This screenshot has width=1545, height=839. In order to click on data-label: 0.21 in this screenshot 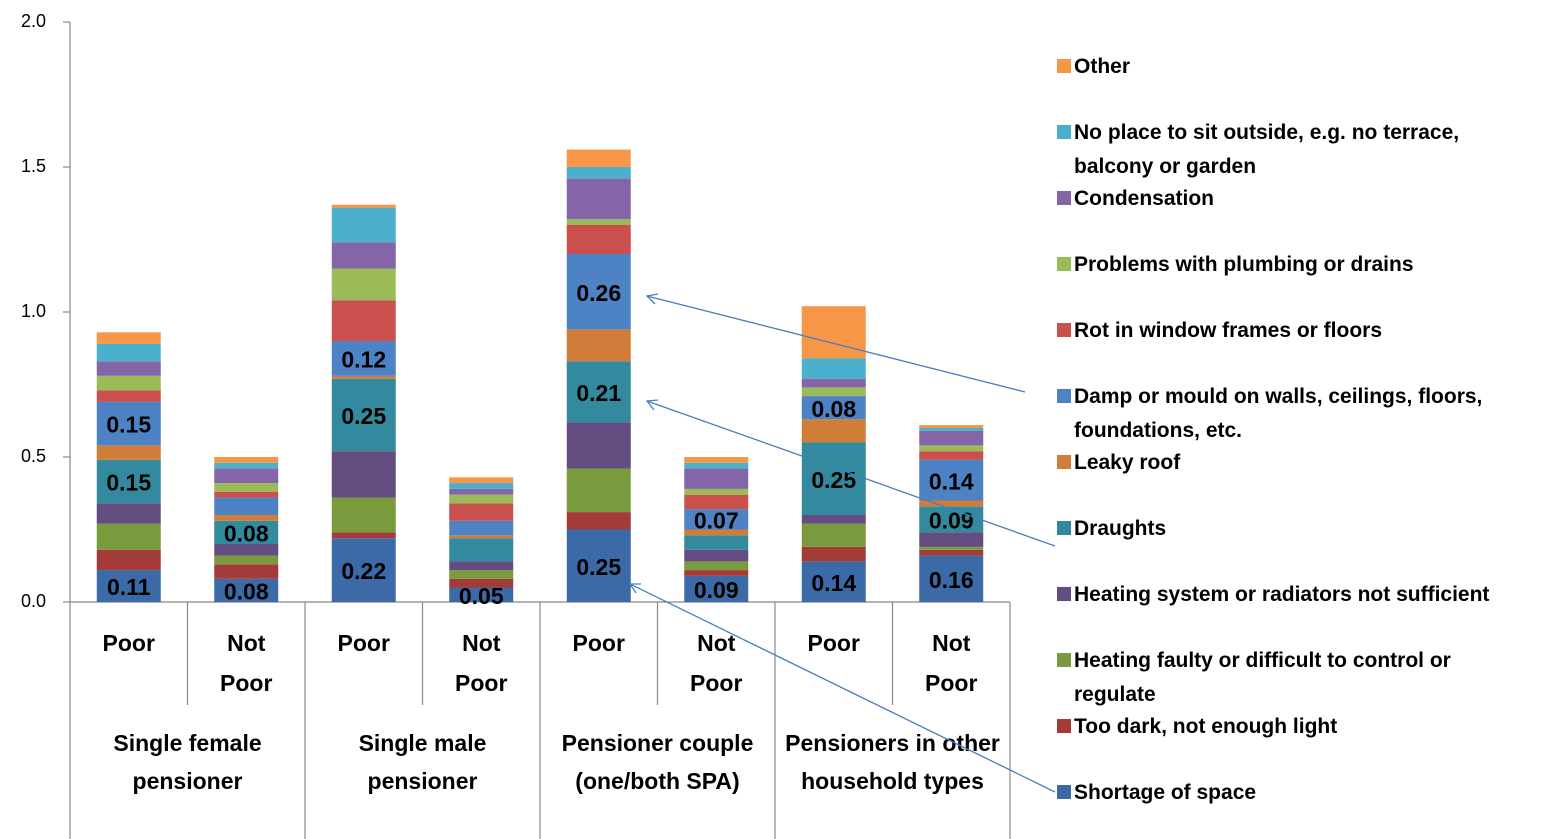, I will do `click(598, 393)`.